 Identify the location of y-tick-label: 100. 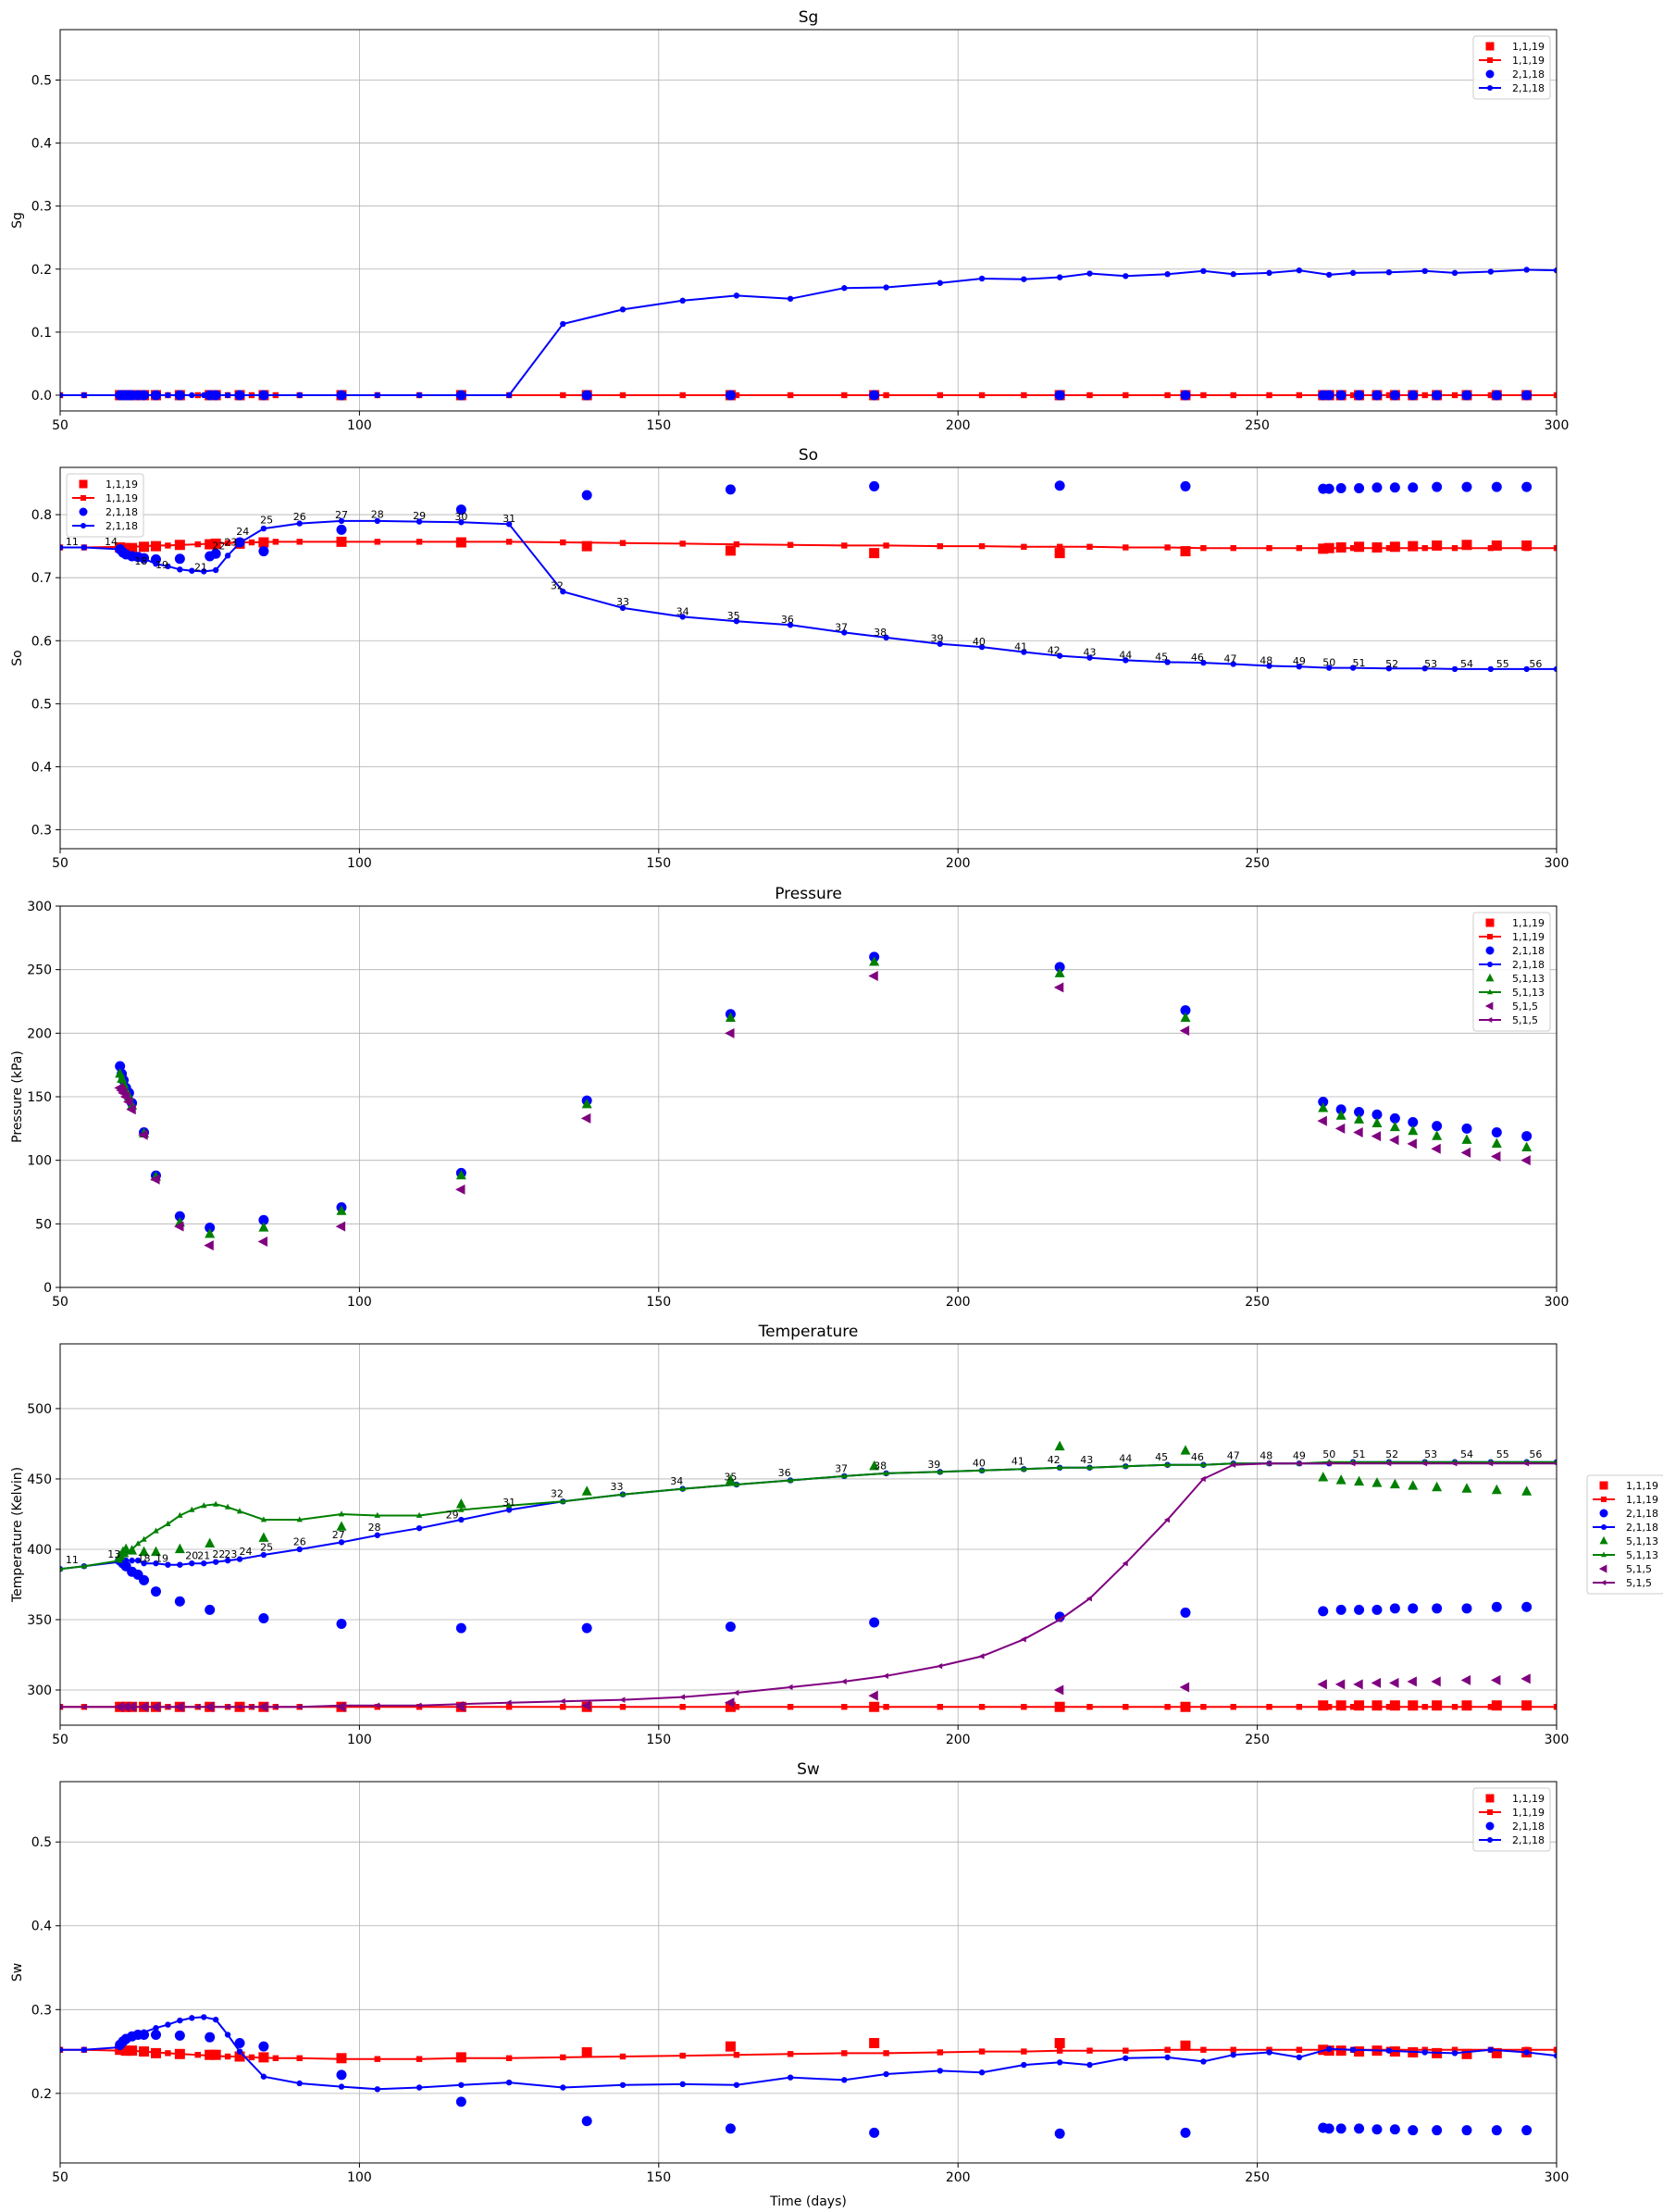
(39, 1161).